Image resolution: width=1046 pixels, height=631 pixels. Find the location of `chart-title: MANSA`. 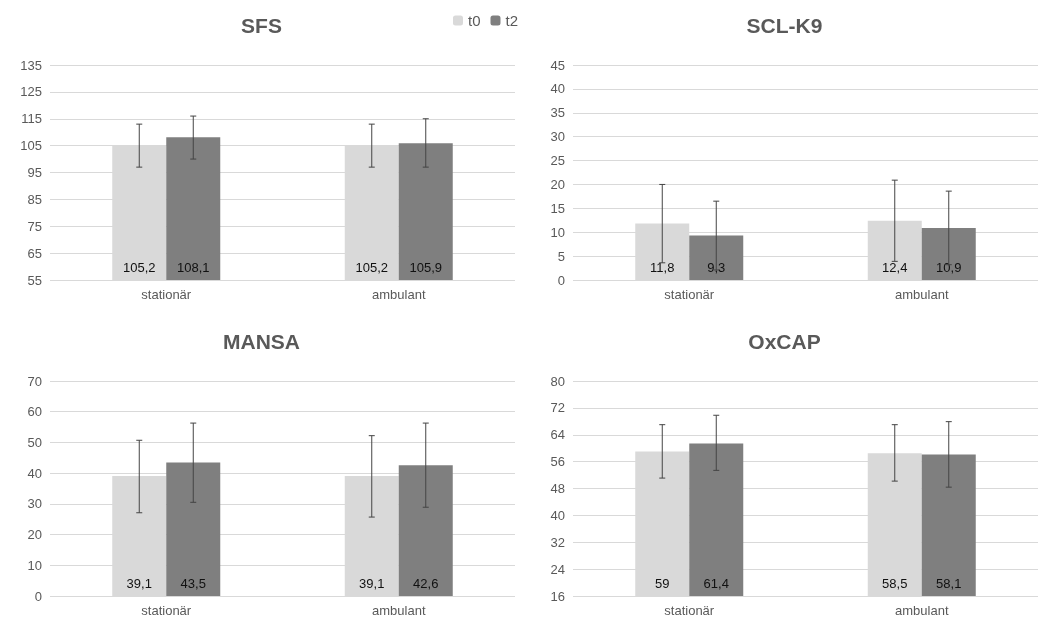

chart-title: MANSA is located at coordinates (261, 341).